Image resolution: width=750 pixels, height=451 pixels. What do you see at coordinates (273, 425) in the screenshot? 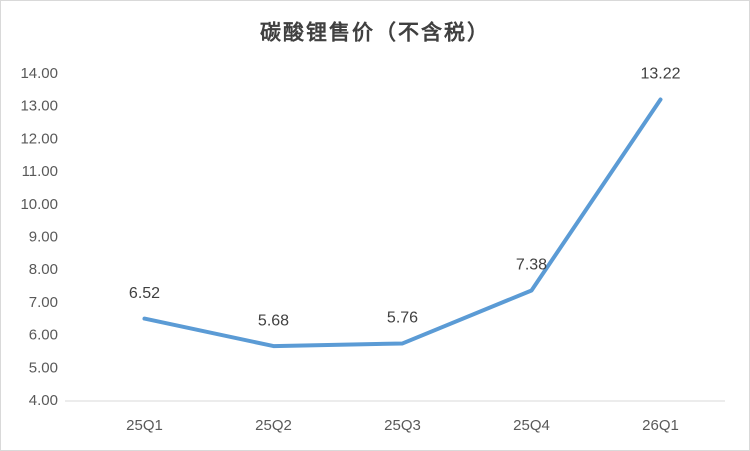
I see `x-tick-label: 25Q2` at bounding box center [273, 425].